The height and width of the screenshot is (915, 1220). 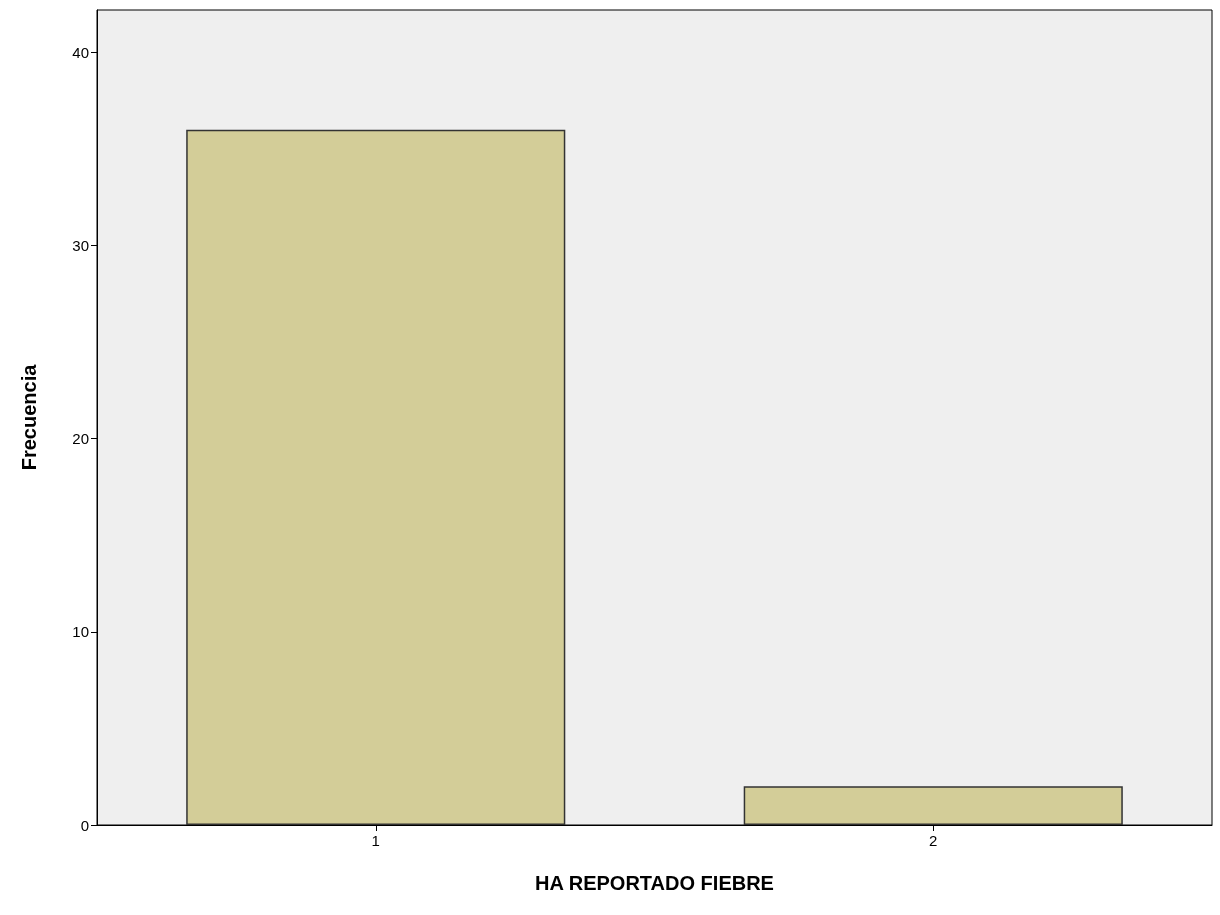 What do you see at coordinates (80, 632) in the screenshot?
I see `y-tick-label: 10` at bounding box center [80, 632].